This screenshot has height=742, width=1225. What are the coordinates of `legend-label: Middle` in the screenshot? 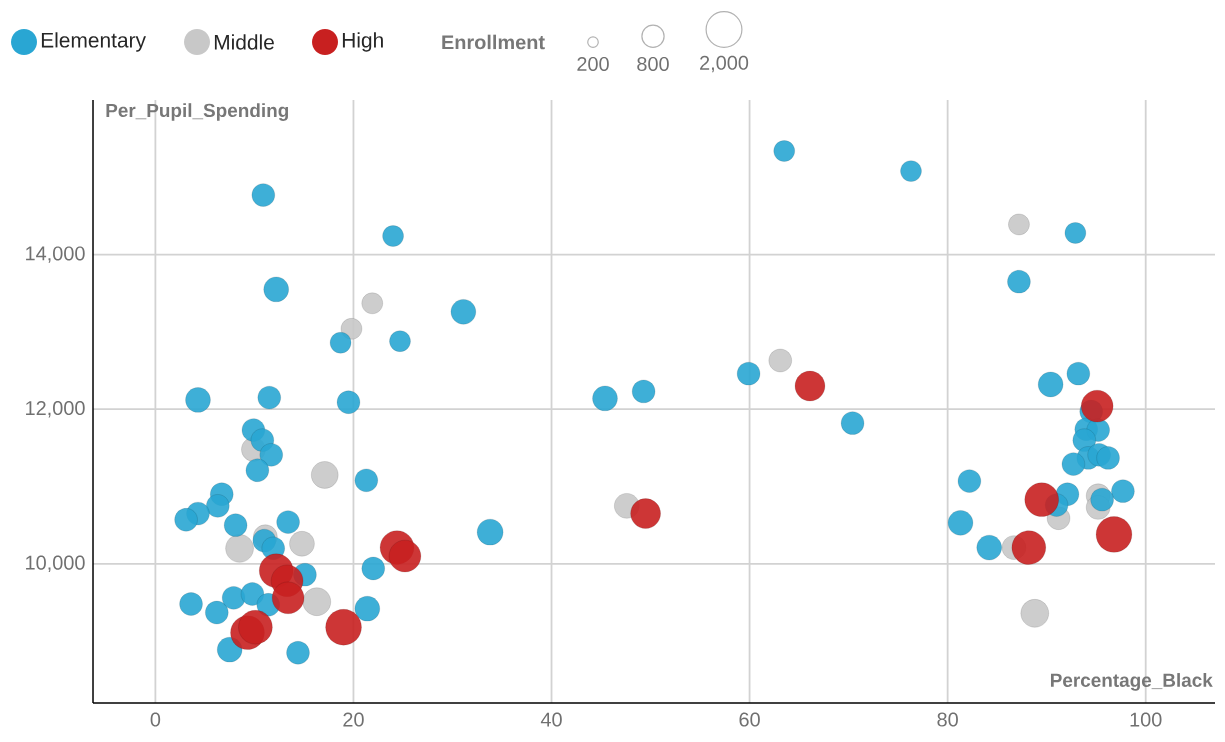 It's located at (244, 42).